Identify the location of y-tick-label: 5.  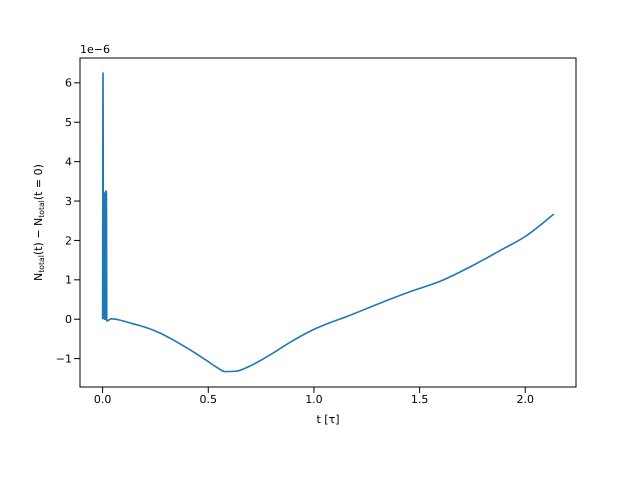
(68, 123).